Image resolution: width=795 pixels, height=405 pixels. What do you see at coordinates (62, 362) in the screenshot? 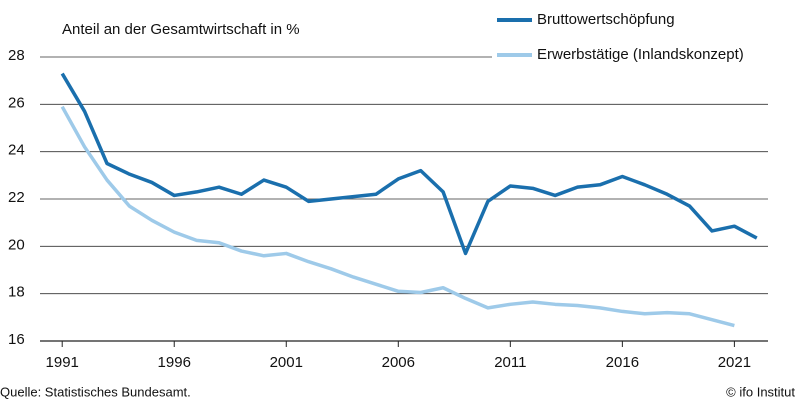
I see `x-tick-label: 1991` at bounding box center [62, 362].